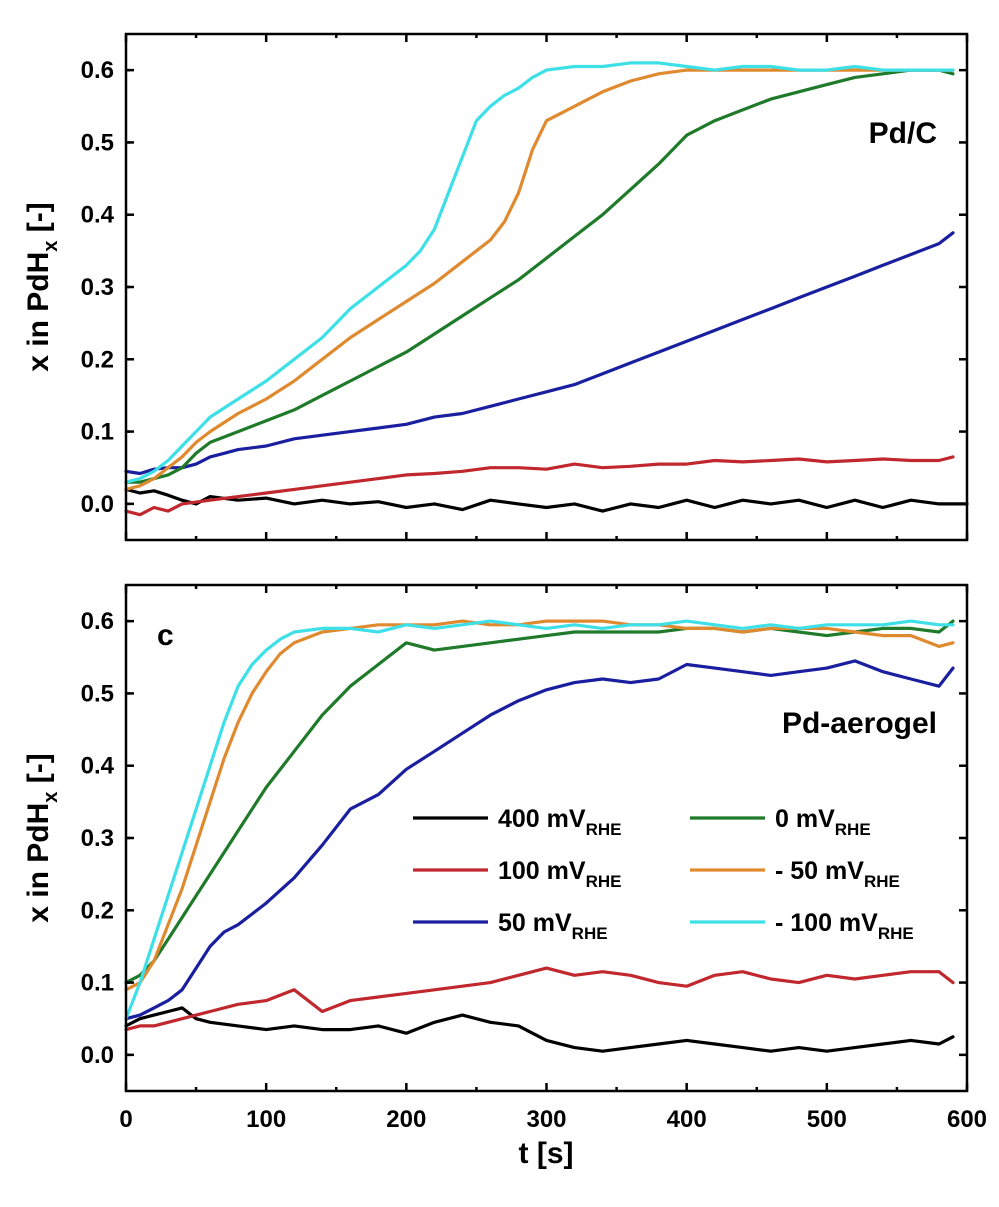 The width and height of the screenshot is (999, 1207). Describe the element at coordinates (165, 635) in the screenshot. I see `panel-corner-label: c` at that location.